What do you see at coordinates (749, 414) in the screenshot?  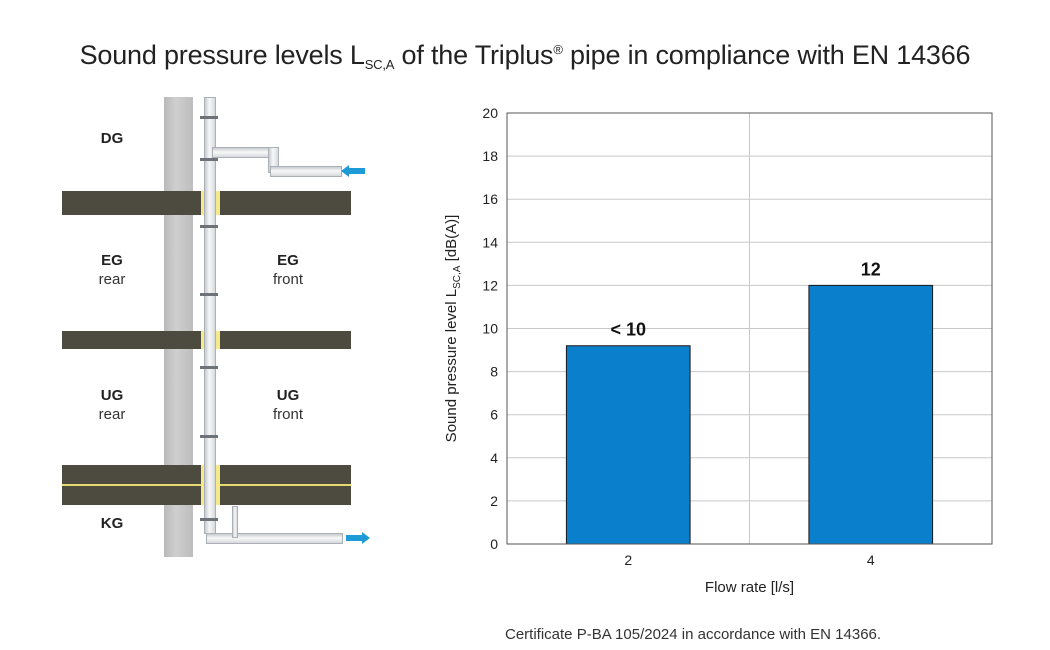 I see `bars` at bounding box center [749, 414].